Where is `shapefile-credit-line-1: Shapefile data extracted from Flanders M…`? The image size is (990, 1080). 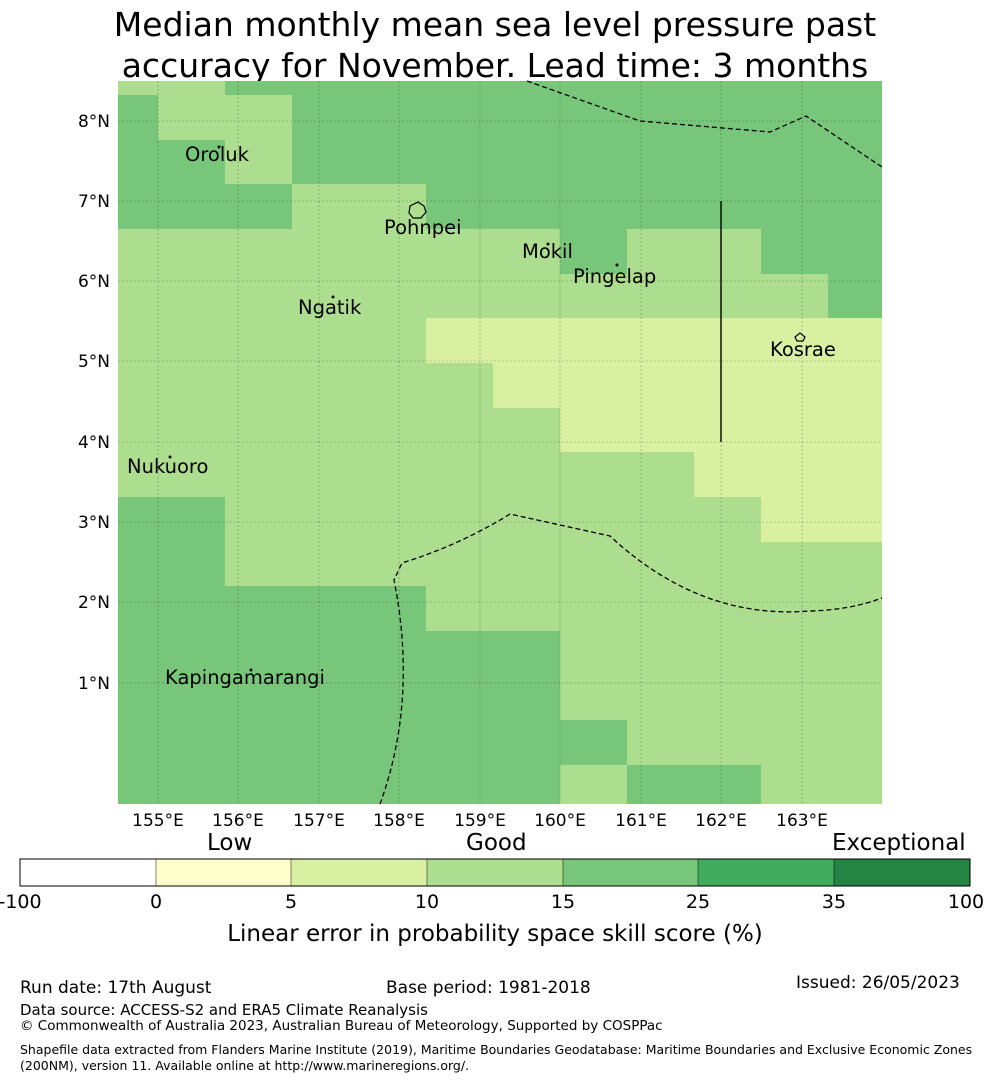
shapefile-credit-line-1: Shapefile data extracted from Flanders M… is located at coordinates (496, 1049).